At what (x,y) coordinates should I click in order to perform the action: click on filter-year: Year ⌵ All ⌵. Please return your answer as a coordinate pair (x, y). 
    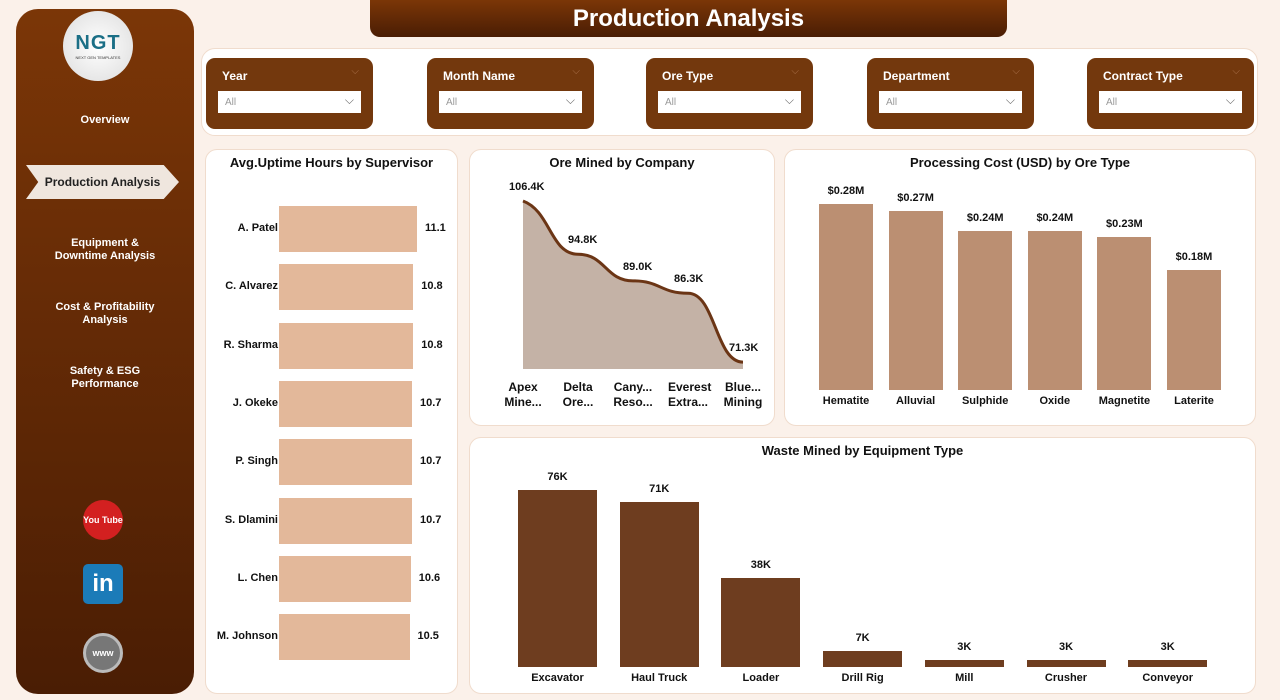
    Looking at the image, I should click on (289, 93).